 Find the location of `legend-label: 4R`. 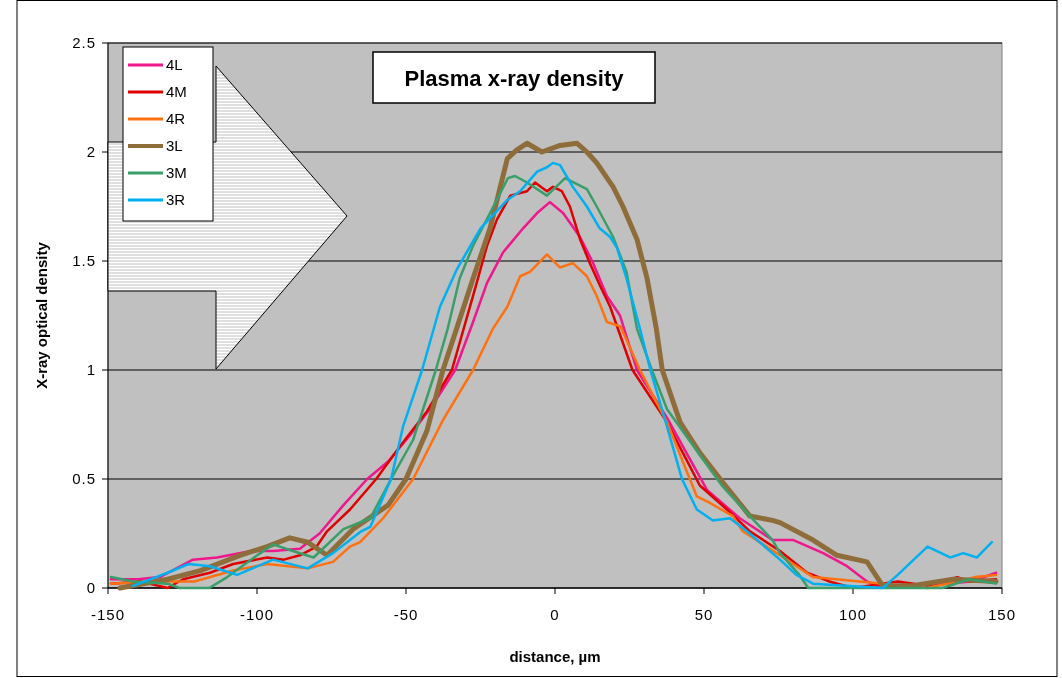

legend-label: 4R is located at coordinates (176, 119).